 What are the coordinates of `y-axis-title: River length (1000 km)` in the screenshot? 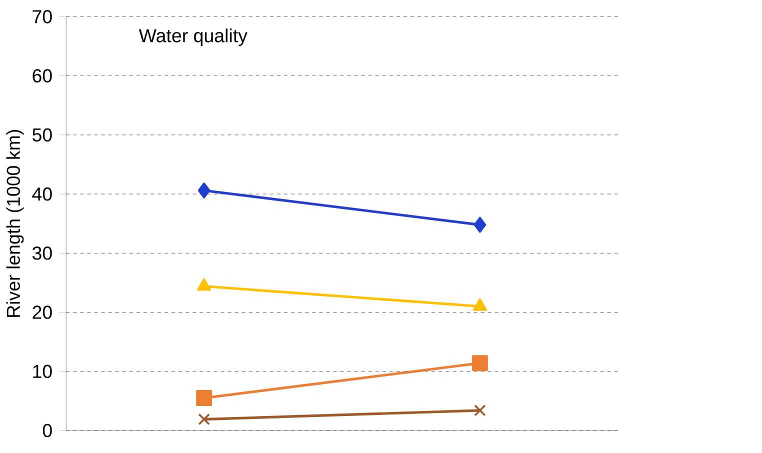 It's located at (15, 224).